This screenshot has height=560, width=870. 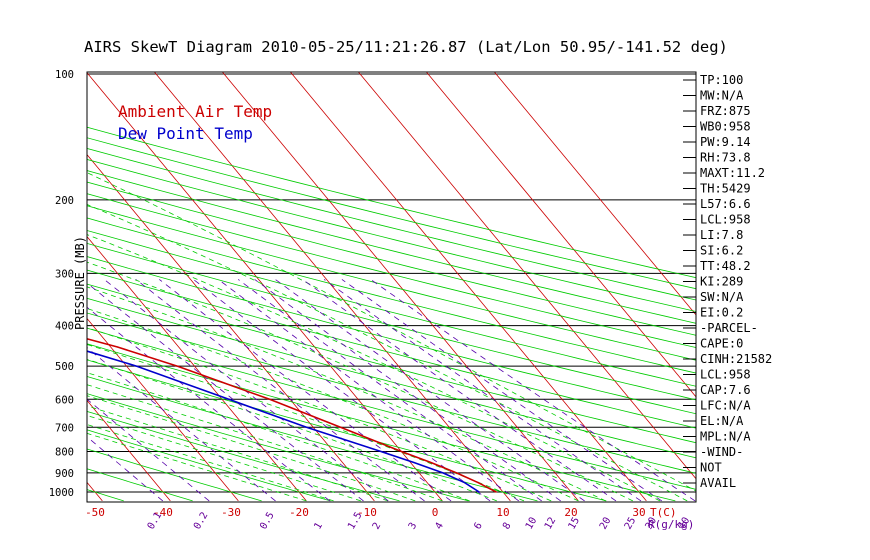 I want to click on mixing-ratio-tick-label: 10, so click(x=532, y=524).